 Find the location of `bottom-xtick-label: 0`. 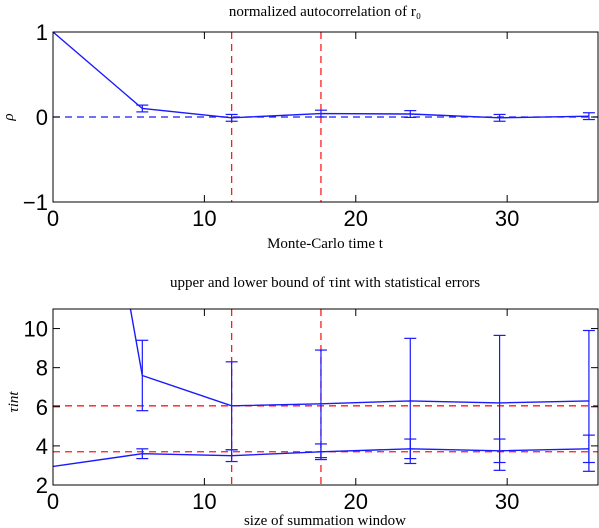

bottom-xtick-label: 0 is located at coordinates (53, 501).